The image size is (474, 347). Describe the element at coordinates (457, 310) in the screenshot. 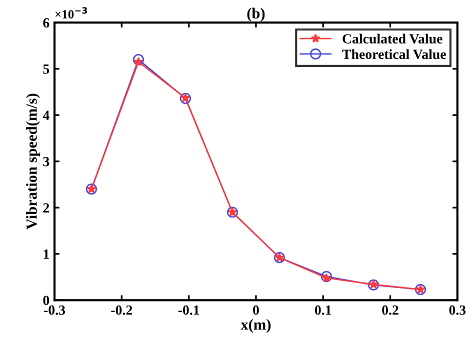

I see `x-tick-label: 0.3` at that location.